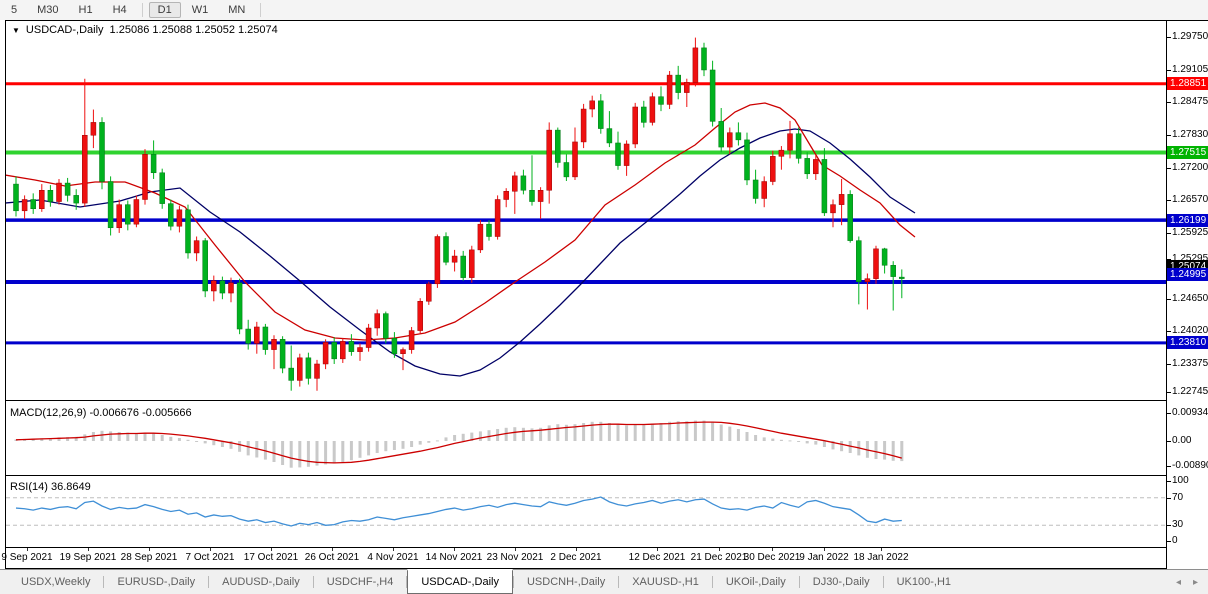 The height and width of the screenshot is (594, 1208). What do you see at coordinates (755, 582) in the screenshot?
I see `chart-tab-ukoil: UKOil-,Daily` at bounding box center [755, 582].